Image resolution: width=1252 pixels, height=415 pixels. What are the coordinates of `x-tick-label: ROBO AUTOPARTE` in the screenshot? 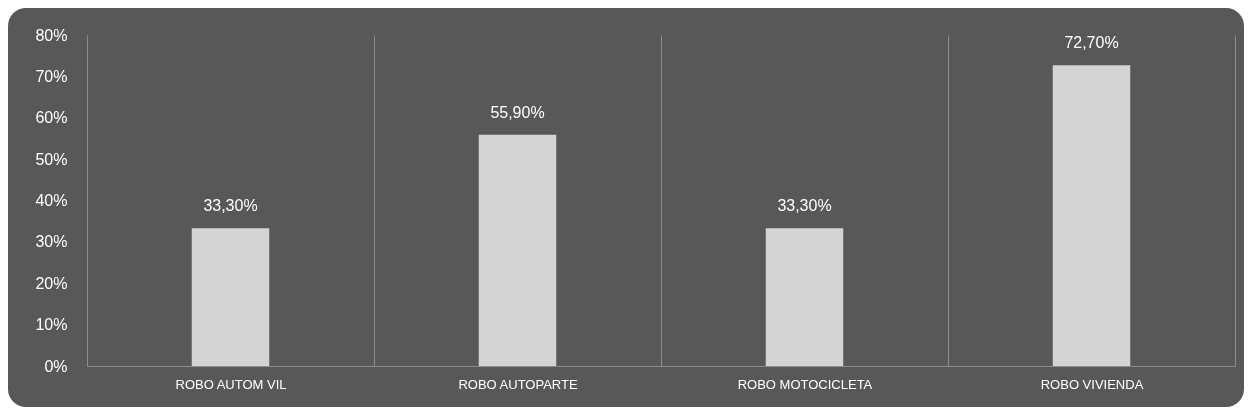 It's located at (518, 384).